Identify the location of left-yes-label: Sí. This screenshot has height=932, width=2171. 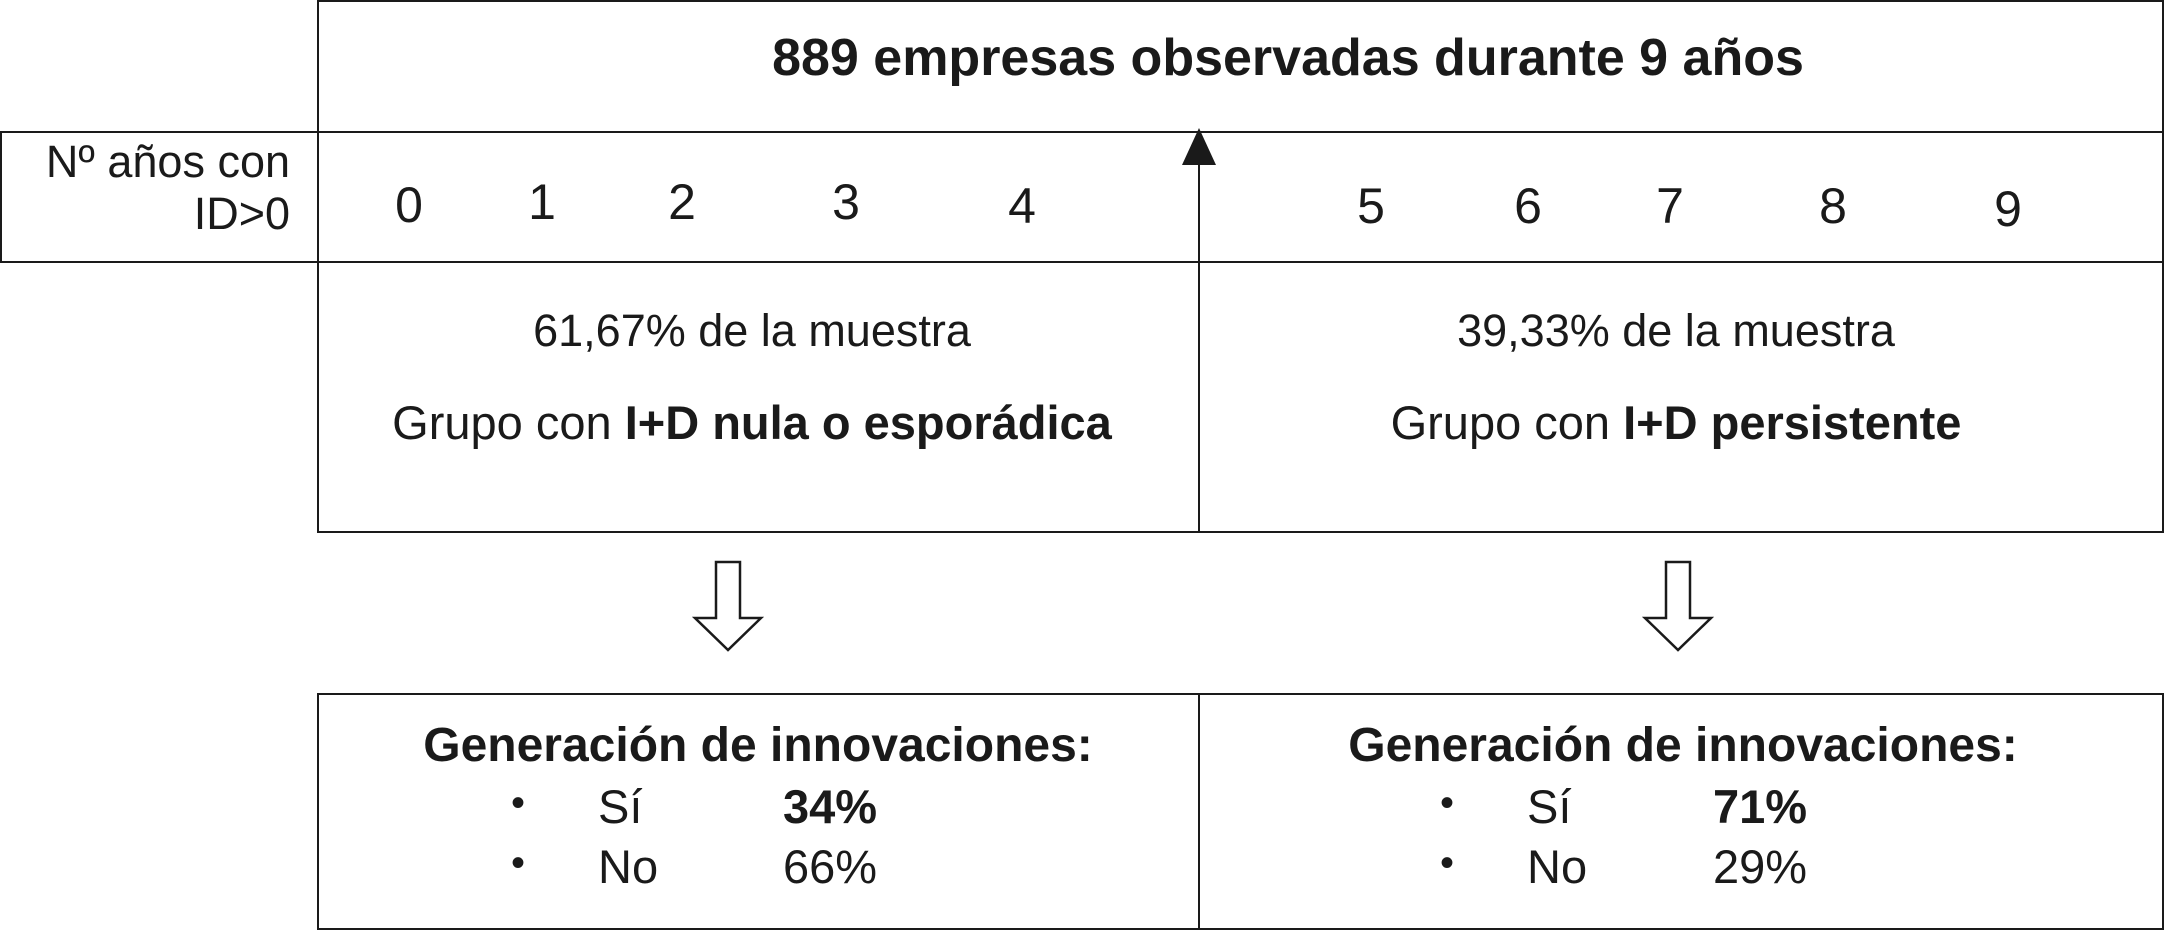
(620, 806).